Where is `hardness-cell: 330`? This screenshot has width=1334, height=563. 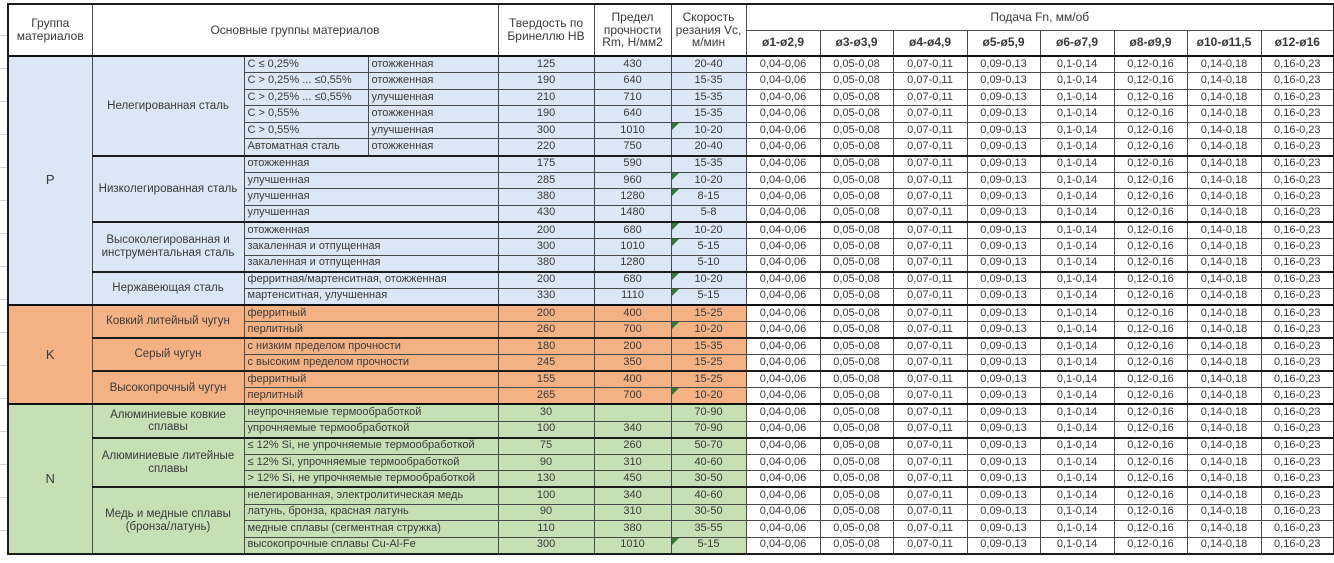
hardness-cell: 330 is located at coordinates (546, 296).